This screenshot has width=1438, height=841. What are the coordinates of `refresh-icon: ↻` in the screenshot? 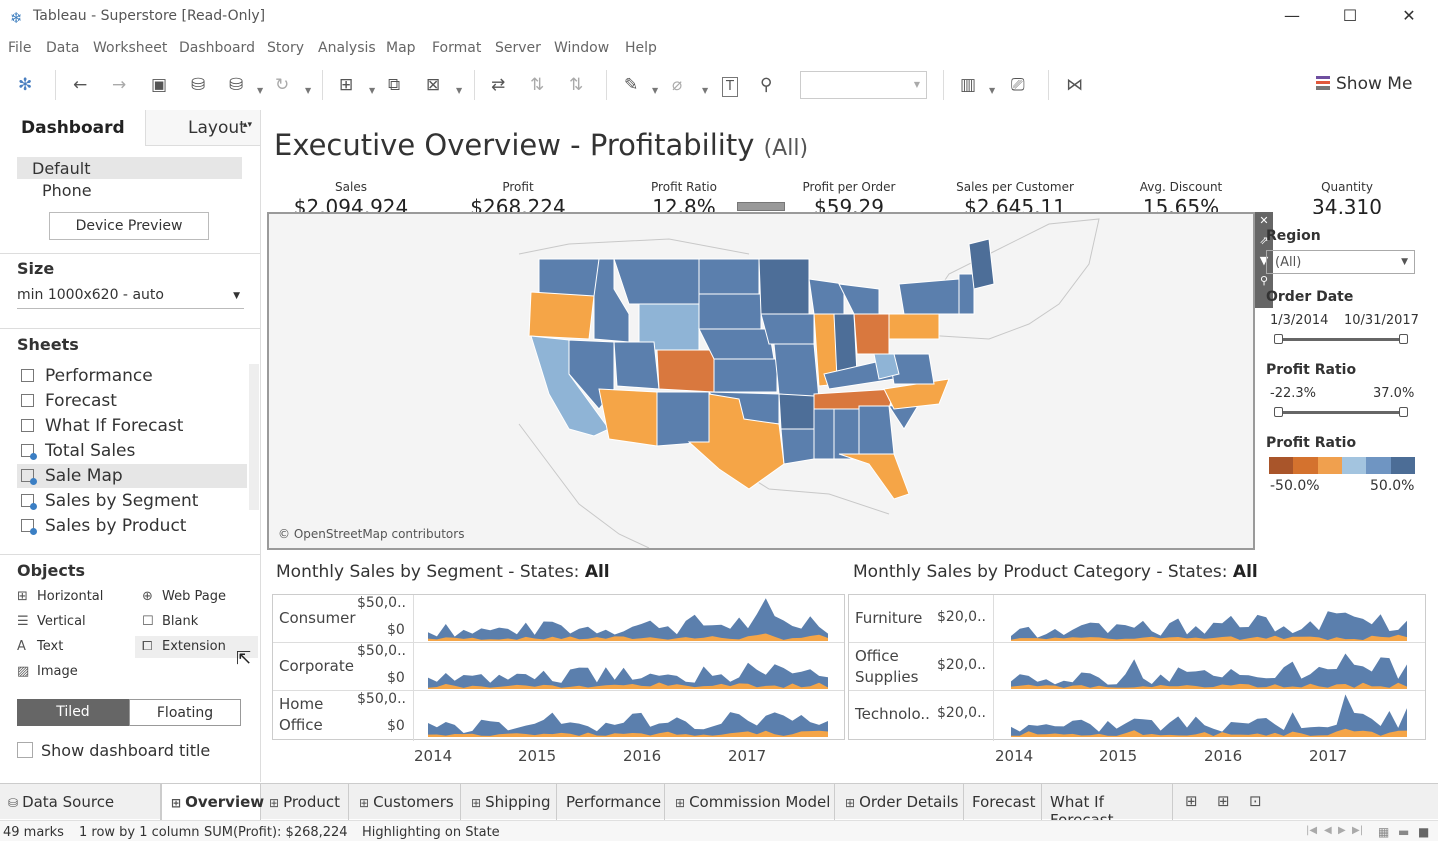 It's located at (282, 85).